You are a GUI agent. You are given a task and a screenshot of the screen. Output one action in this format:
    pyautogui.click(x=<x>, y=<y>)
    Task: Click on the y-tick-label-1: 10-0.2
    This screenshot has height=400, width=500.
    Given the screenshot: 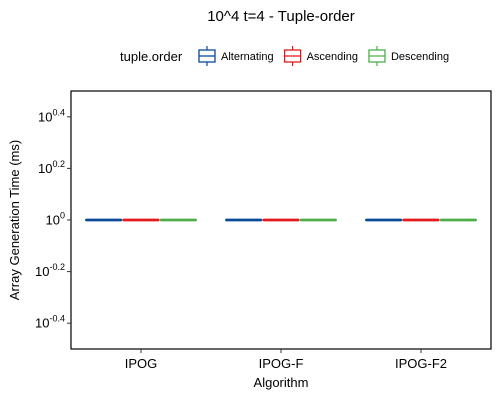 What is the action you would take?
    pyautogui.click(x=50, y=270)
    